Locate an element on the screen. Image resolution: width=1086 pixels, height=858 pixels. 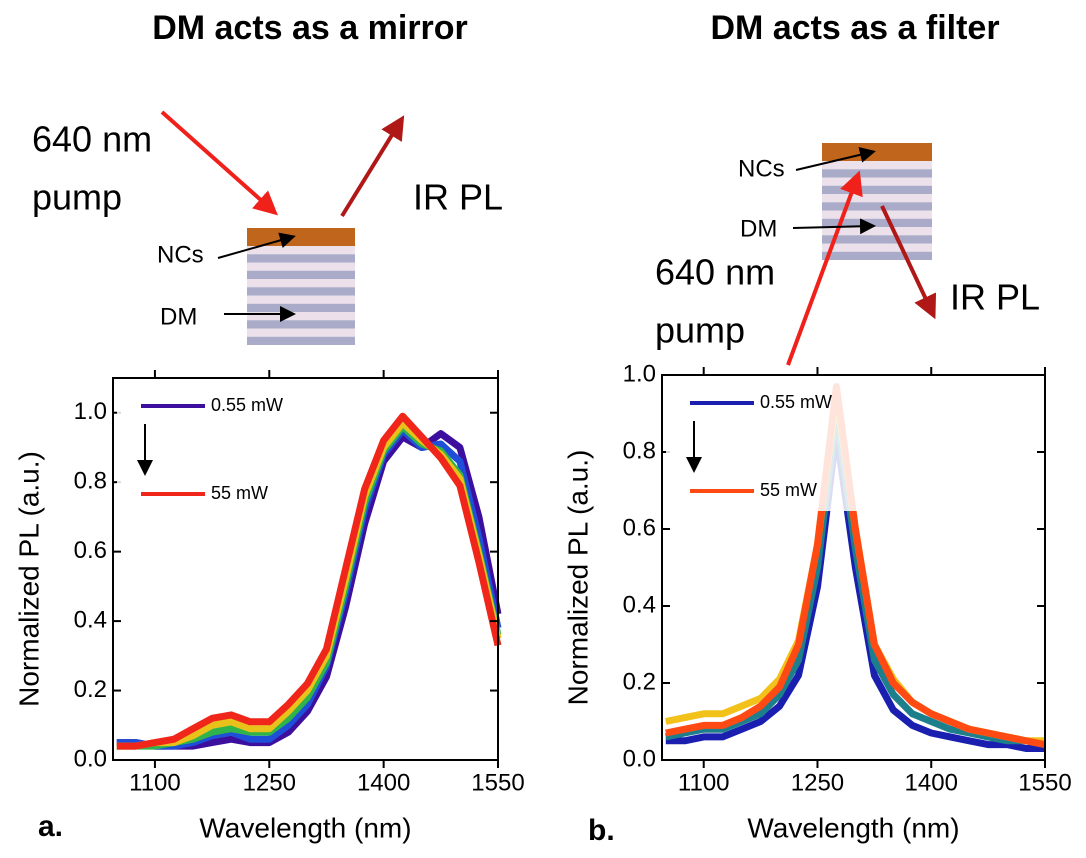
panel-title: DM acts as a filter is located at coordinates (854, 28).